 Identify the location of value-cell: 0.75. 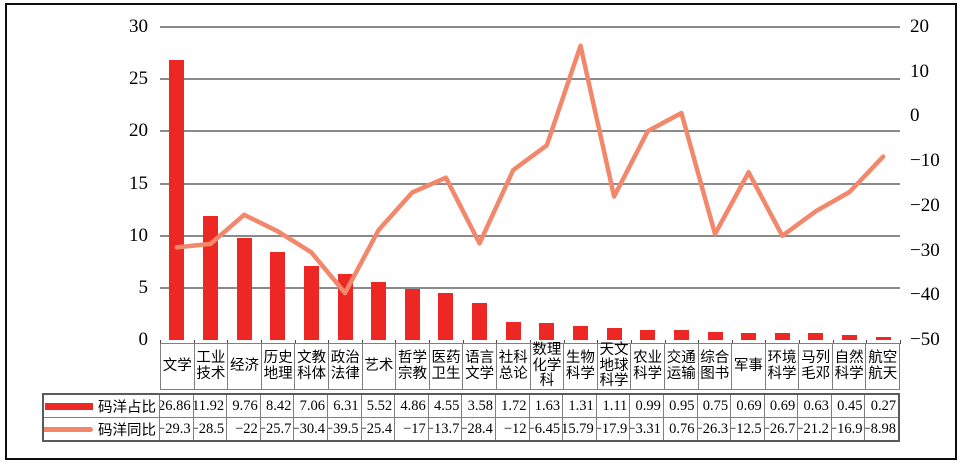
(715, 406).